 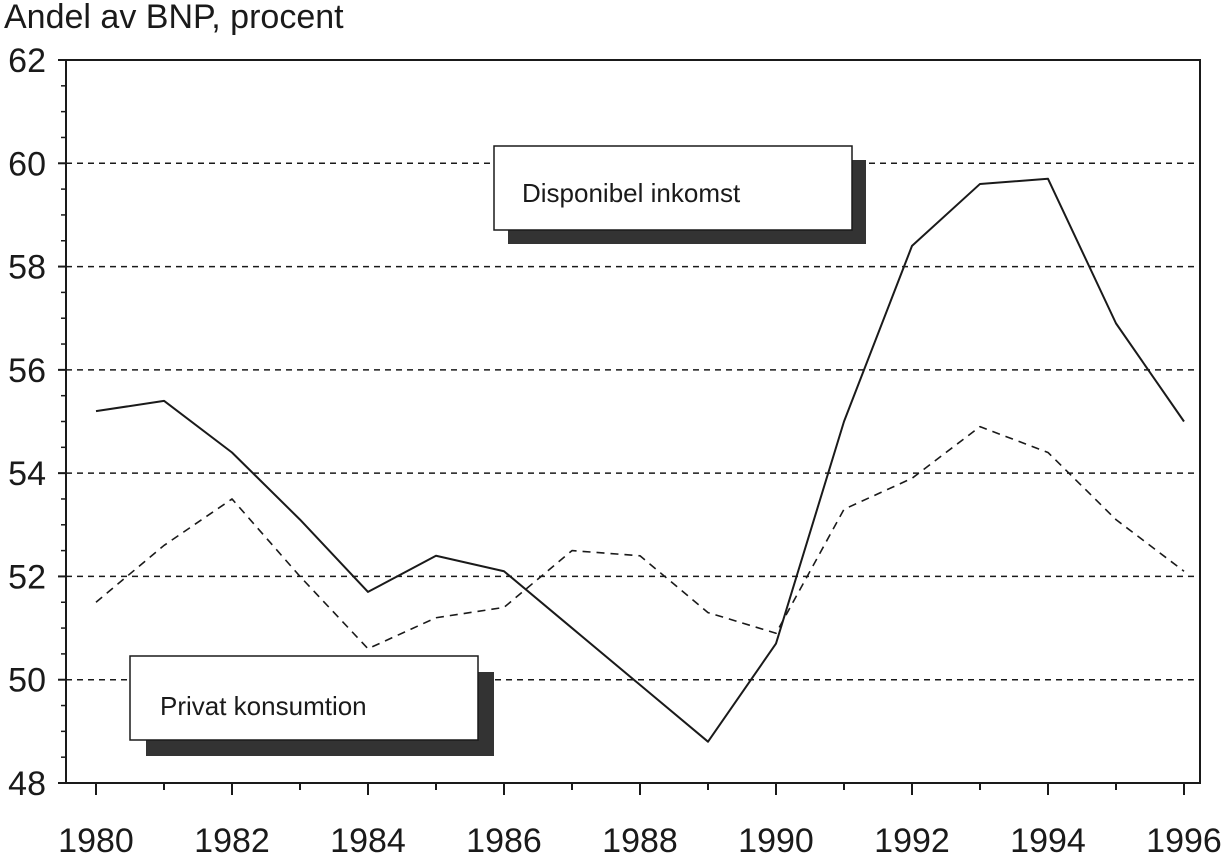 I want to click on x-tick-label: 1996, so click(x=1184, y=840).